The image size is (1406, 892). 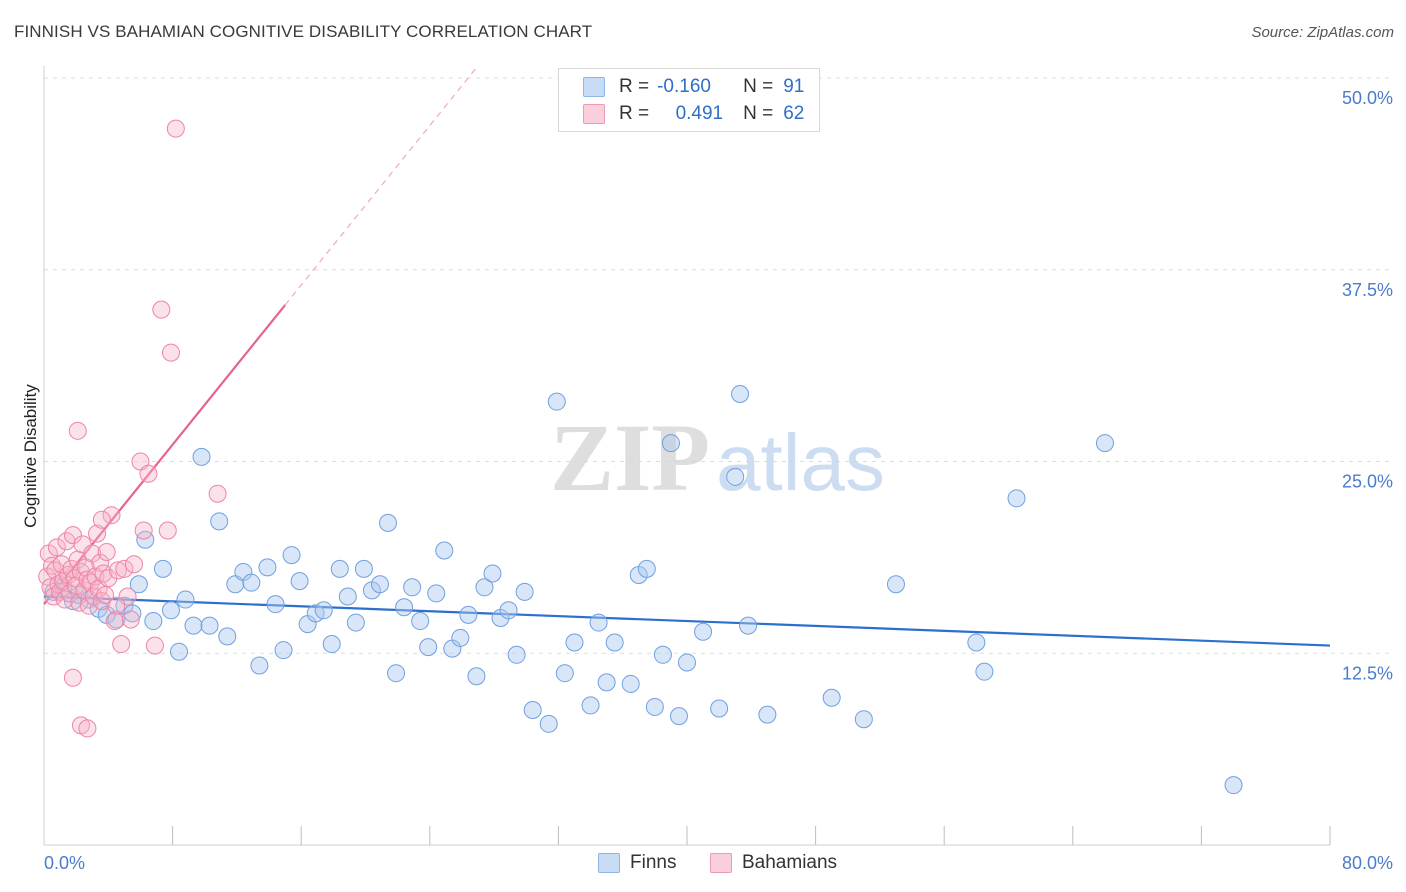 I want to click on x-tick-label: 0.0%, so click(x=64, y=863).